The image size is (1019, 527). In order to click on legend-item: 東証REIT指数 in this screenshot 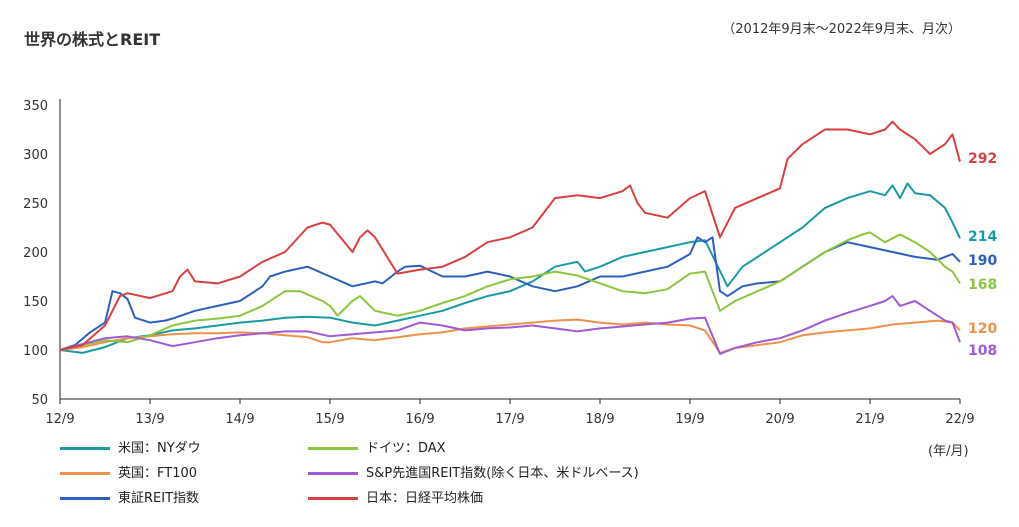, I will do `click(129, 496)`.